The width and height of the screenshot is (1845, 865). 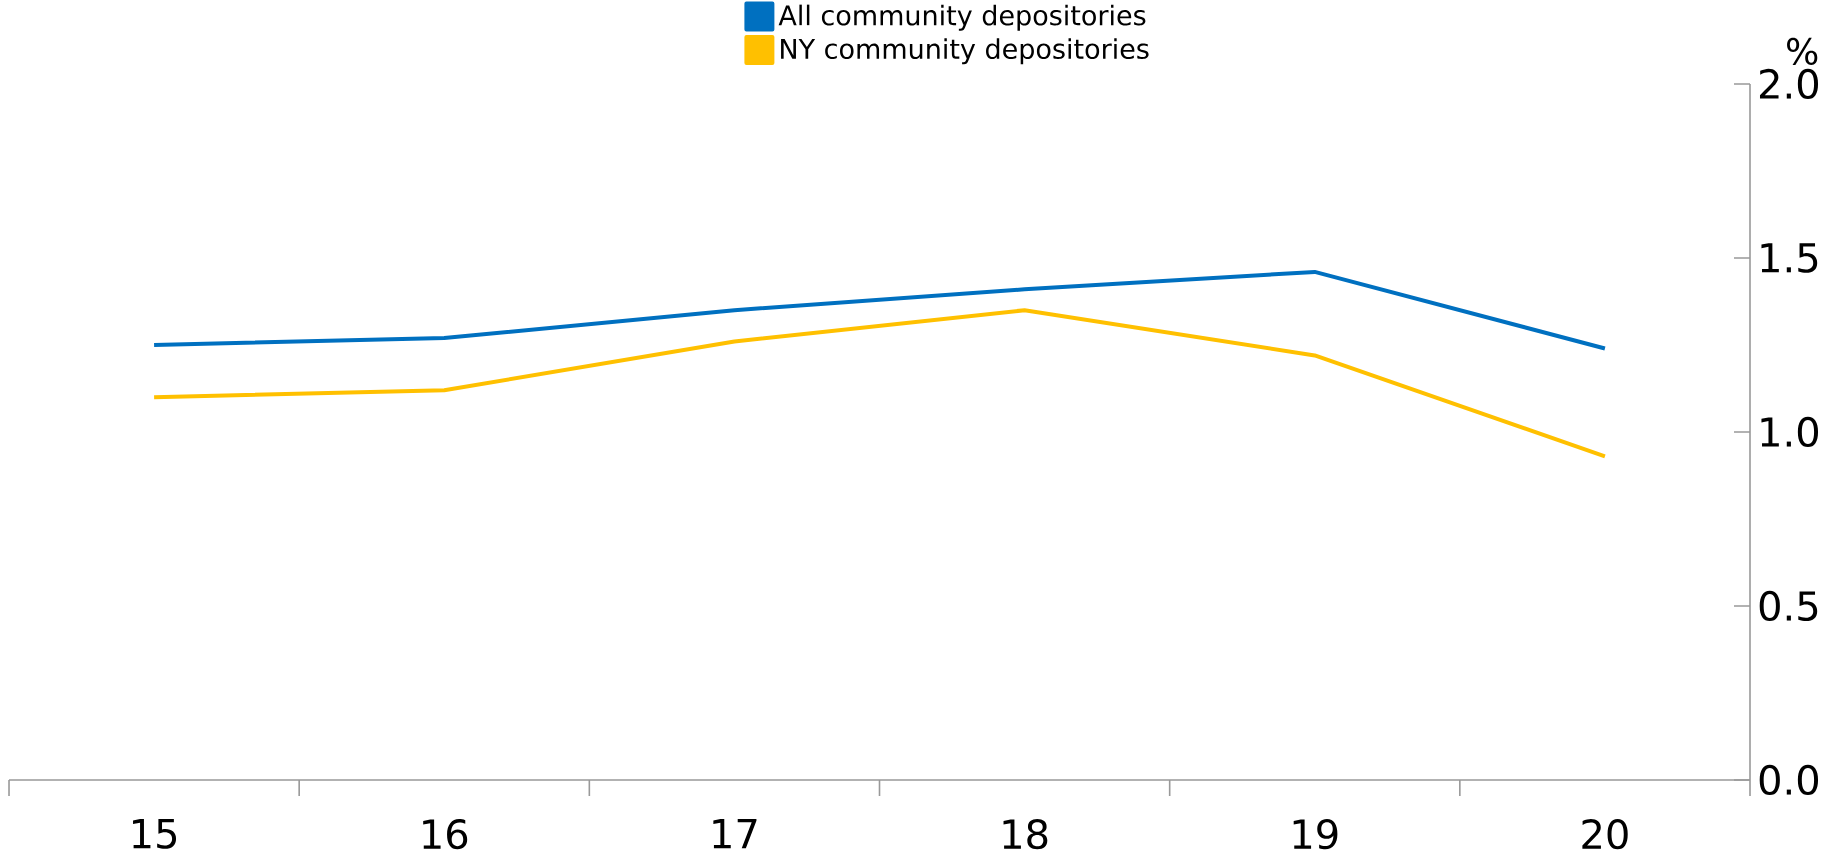 I want to click on y-tick-label: 0.5, so click(x=1788, y=606).